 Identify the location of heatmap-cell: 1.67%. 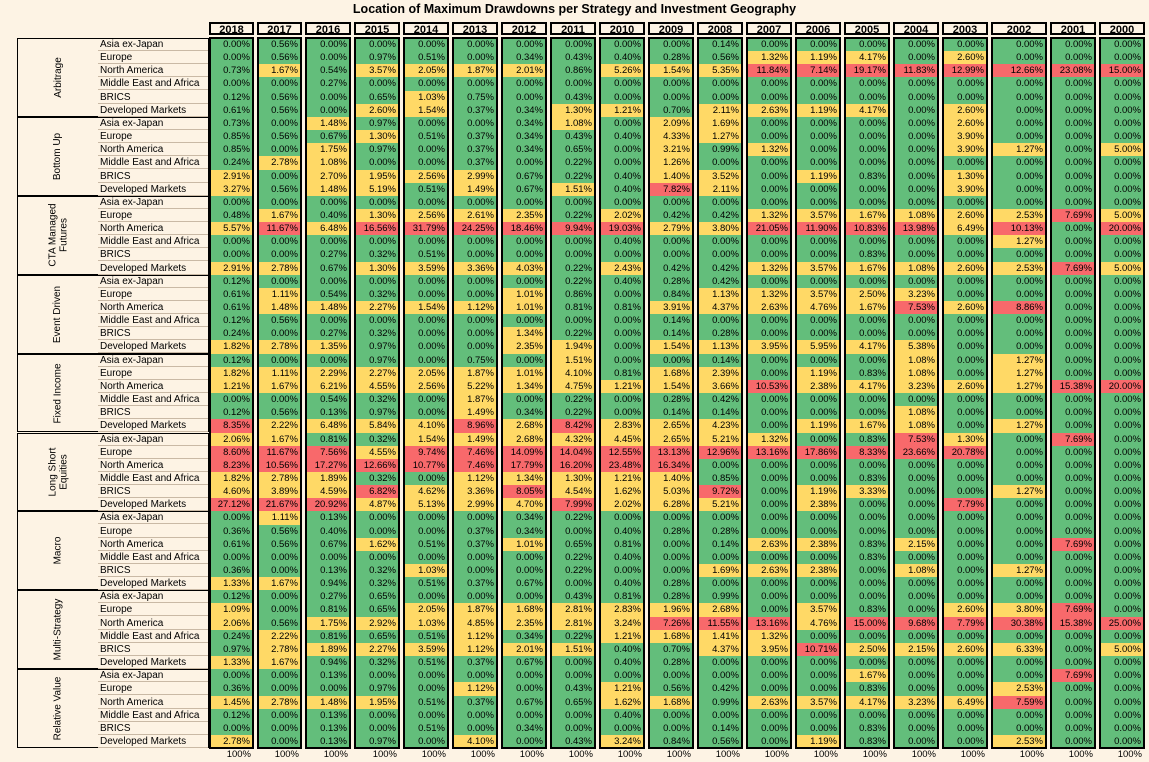
(279, 215).